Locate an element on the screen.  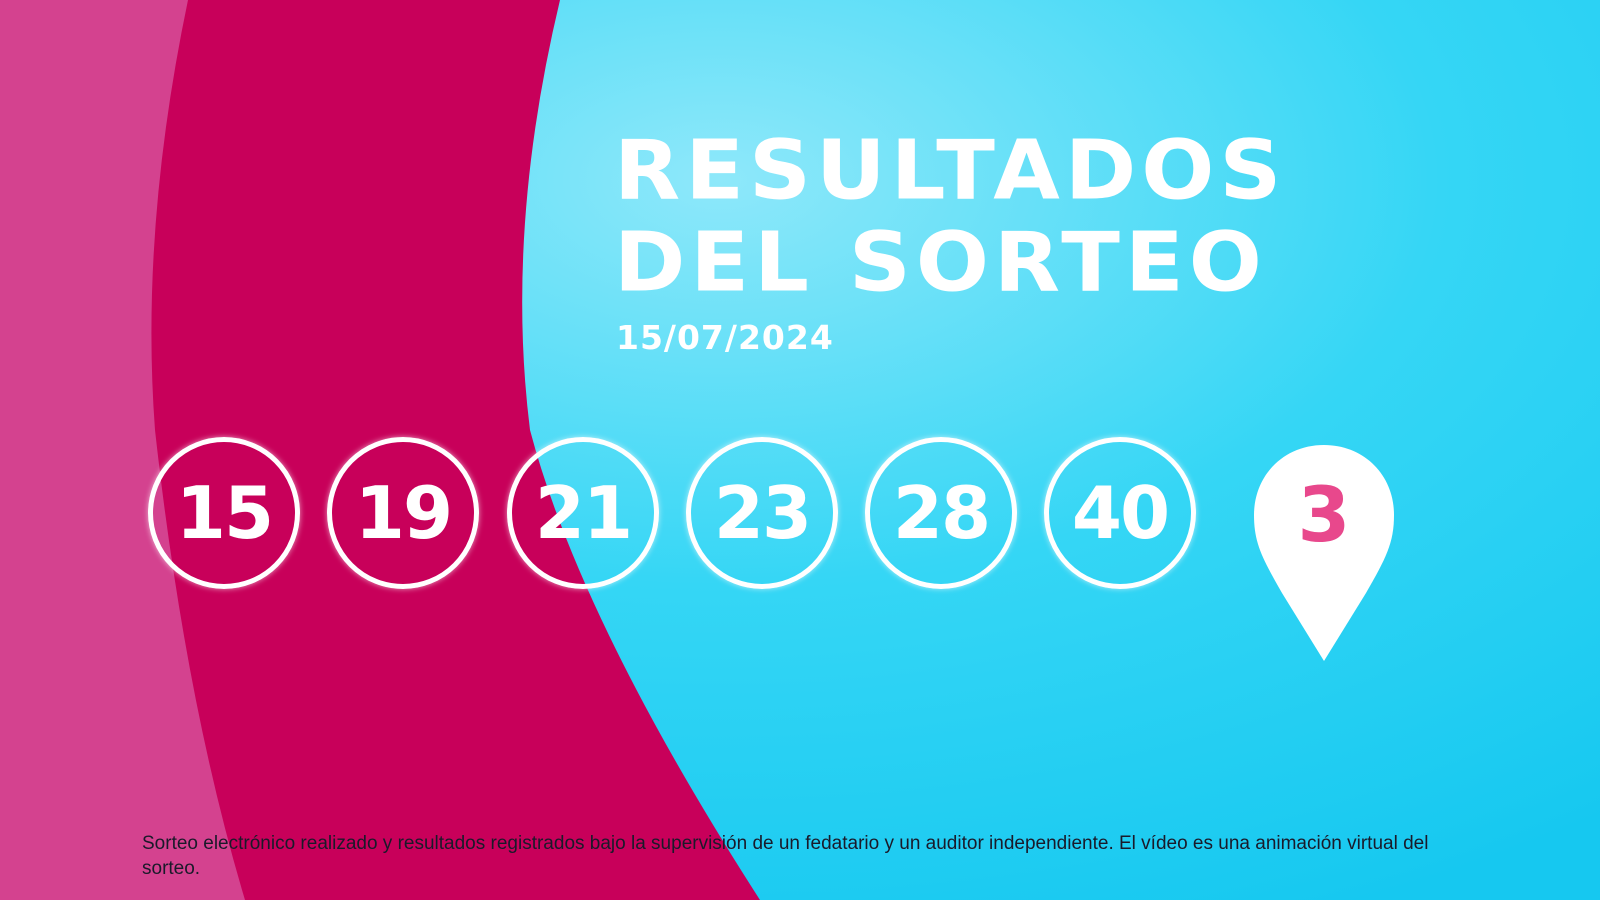
number-ball-3: 21 is located at coordinates (583, 513).